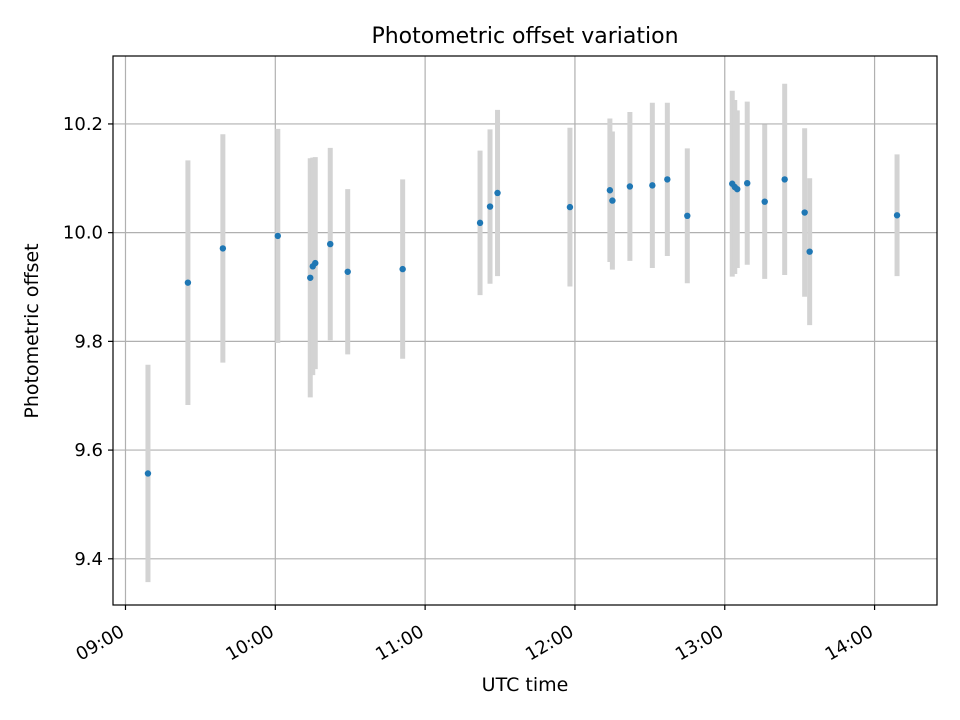 The width and height of the screenshot is (960, 720). What do you see at coordinates (88, 450) in the screenshot?
I see `y-tick-label: 9.6` at bounding box center [88, 450].